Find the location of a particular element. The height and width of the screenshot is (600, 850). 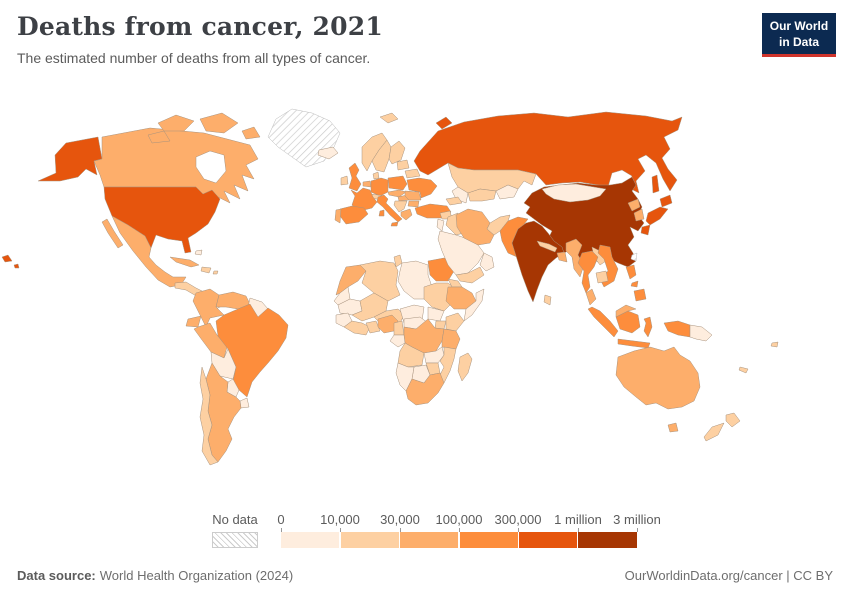

country-japan-hokkaido is located at coordinates (666, 201).